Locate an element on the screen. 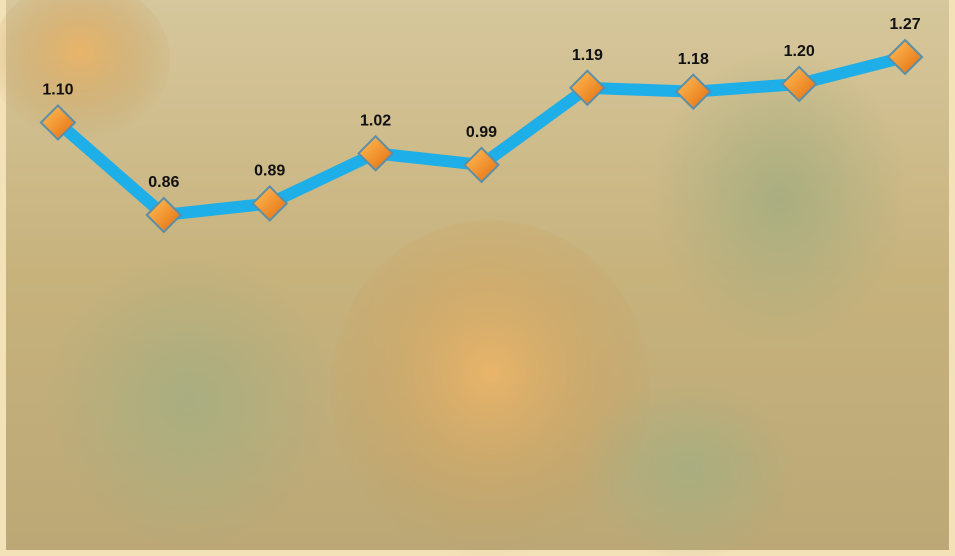 This screenshot has height=556, width=955. data-label: 1.10 is located at coordinates (57, 90).